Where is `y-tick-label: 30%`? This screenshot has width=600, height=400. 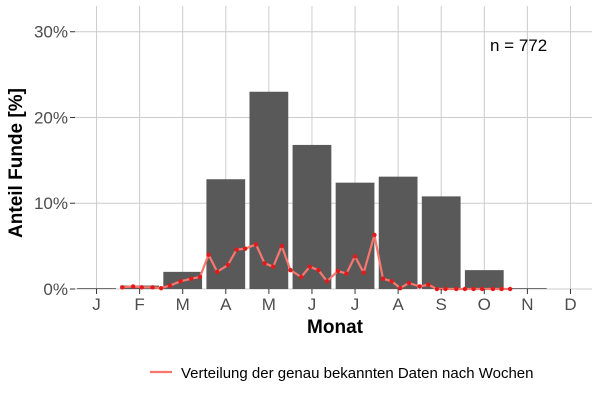
y-tick-label: 30% is located at coordinates (51, 32).